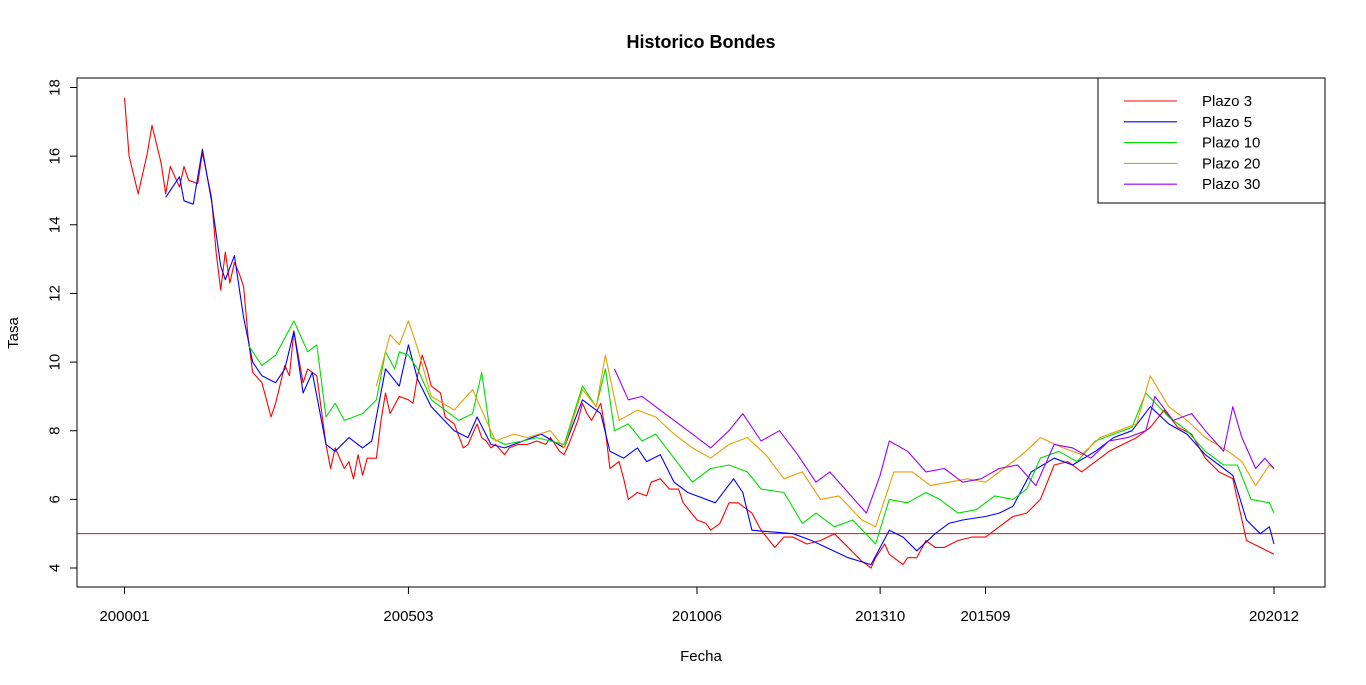  What do you see at coordinates (55, 499) in the screenshot?
I see `y-tick-label: 6` at bounding box center [55, 499].